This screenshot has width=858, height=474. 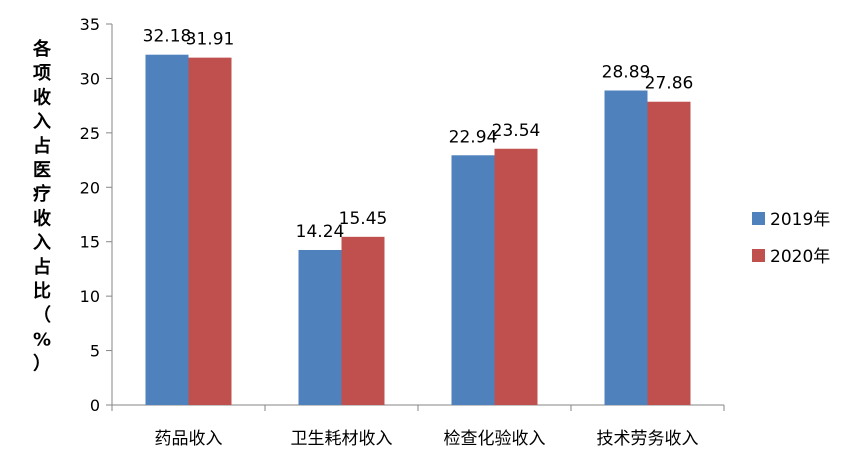 What do you see at coordinates (90, 296) in the screenshot?
I see `y-tick-label: 10` at bounding box center [90, 296].